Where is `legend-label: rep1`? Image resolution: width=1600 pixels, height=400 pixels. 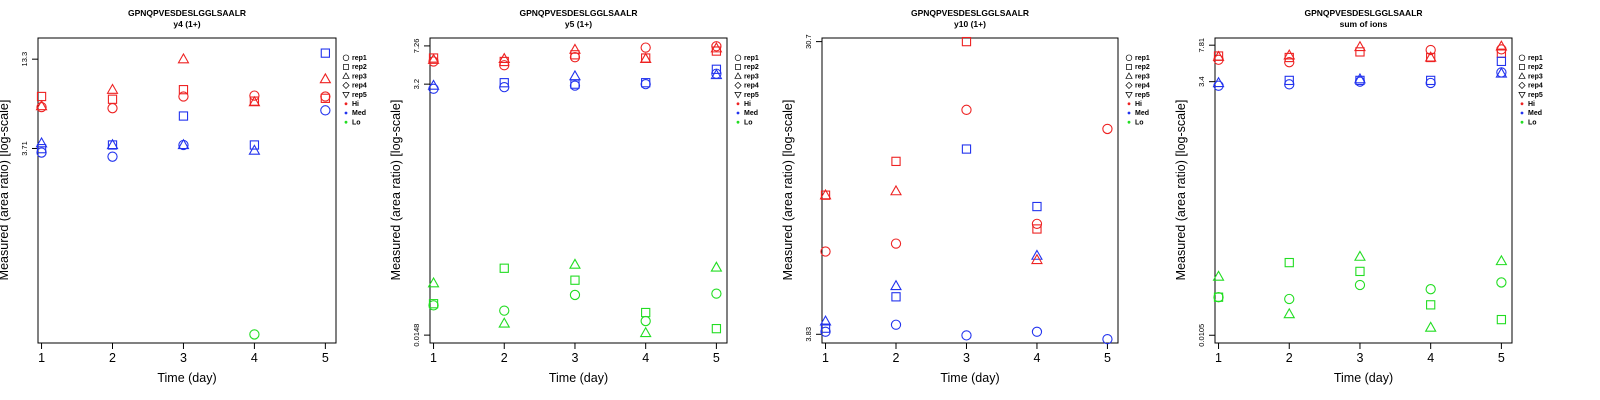
legend-label: rep1 is located at coordinates (359, 58).